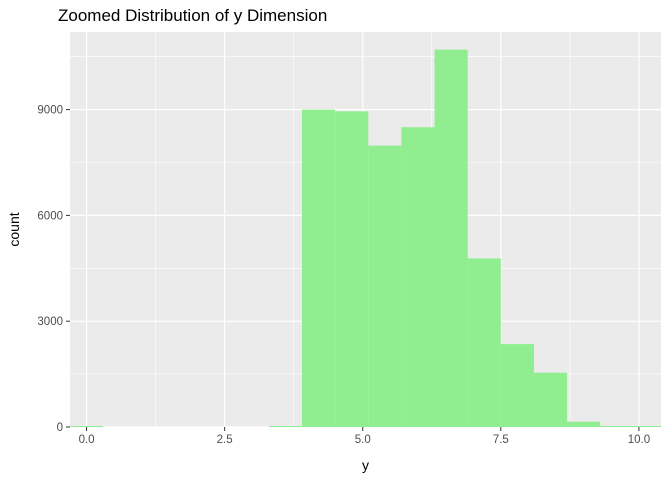  Describe the element at coordinates (50, 216) in the screenshot. I see `y-tick-label: 6000` at that location.